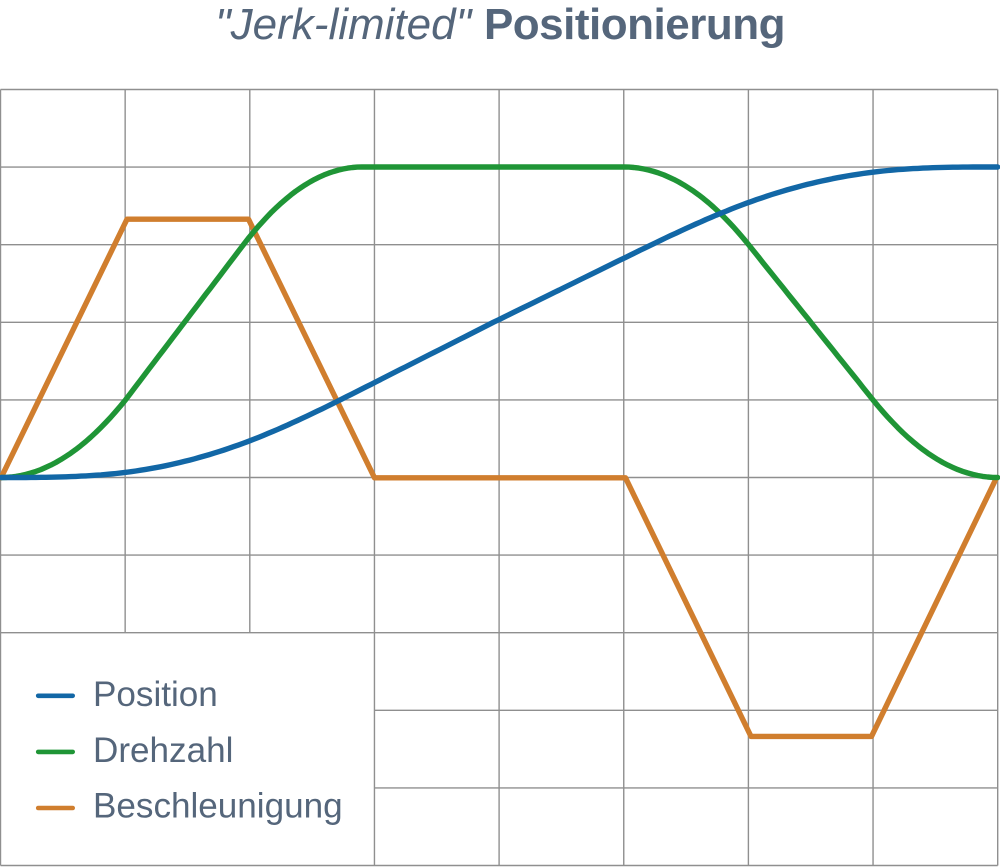 The height and width of the screenshot is (867, 1000). What do you see at coordinates (163, 750) in the screenshot?
I see `svg-text: Drehzahl` at bounding box center [163, 750].